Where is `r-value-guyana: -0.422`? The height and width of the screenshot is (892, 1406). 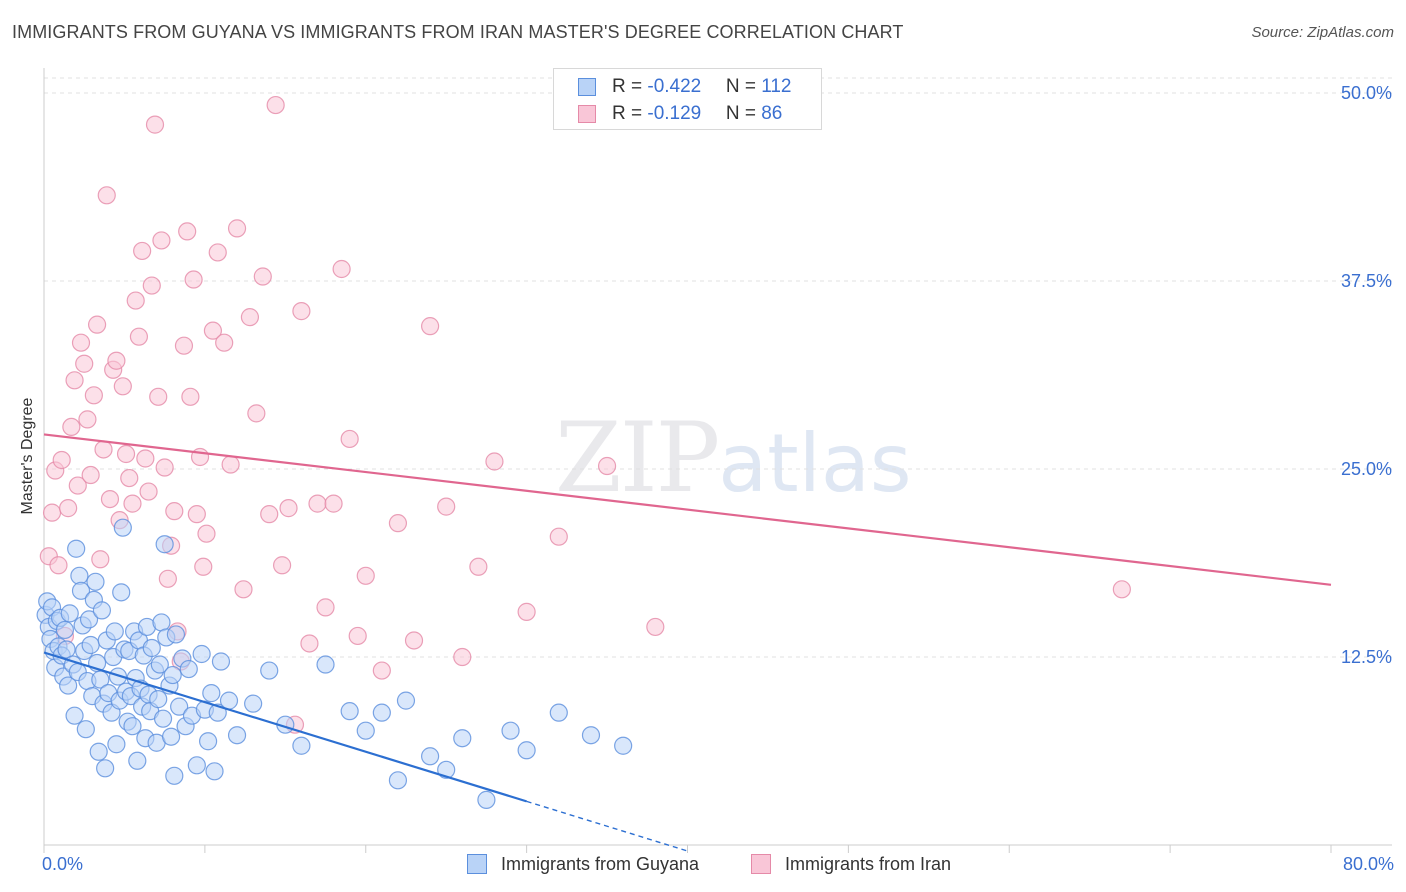 r-value-guyana: -0.422 is located at coordinates (674, 86).